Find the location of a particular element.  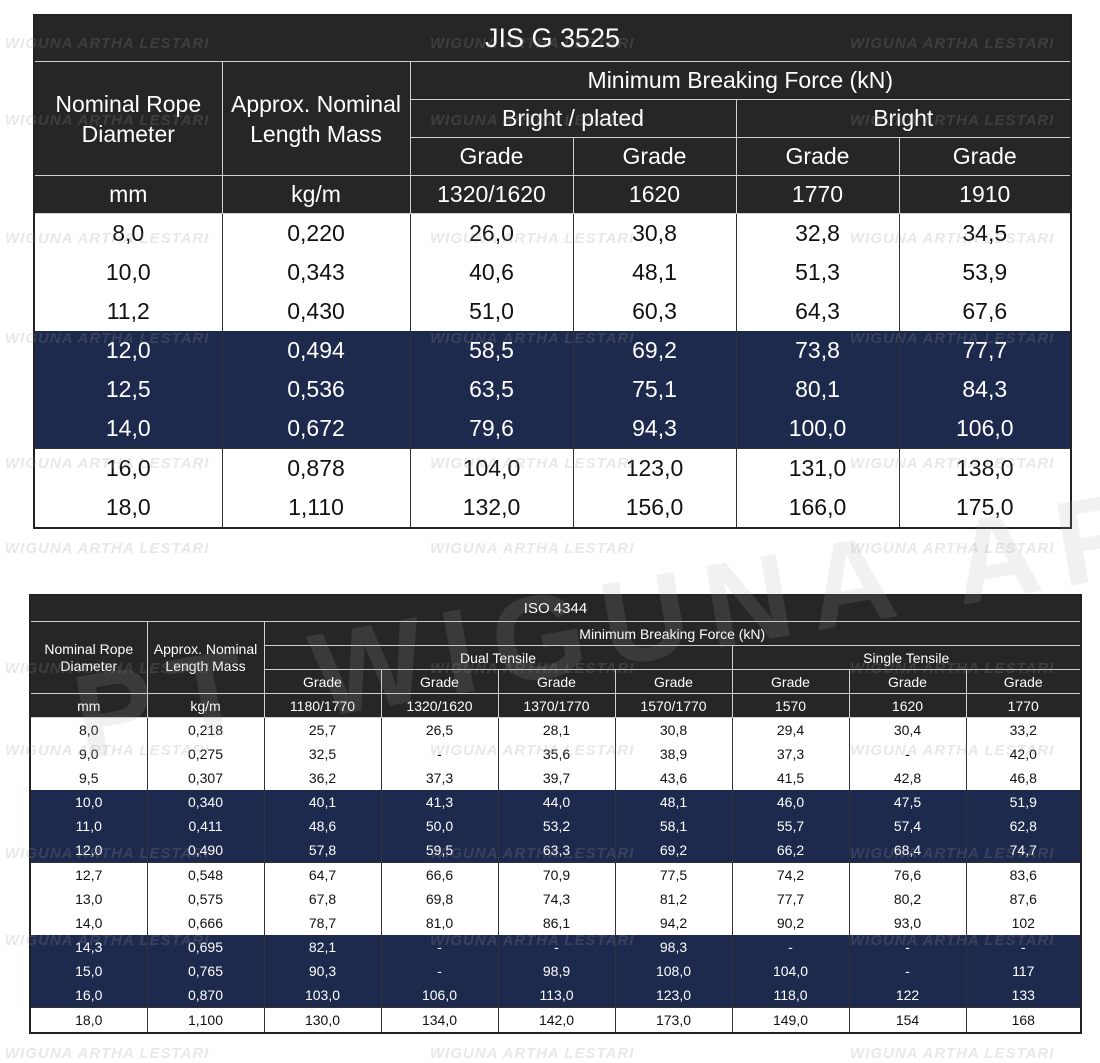

header-group-dual-tensile: Dual Tensile is located at coordinates (498, 657).